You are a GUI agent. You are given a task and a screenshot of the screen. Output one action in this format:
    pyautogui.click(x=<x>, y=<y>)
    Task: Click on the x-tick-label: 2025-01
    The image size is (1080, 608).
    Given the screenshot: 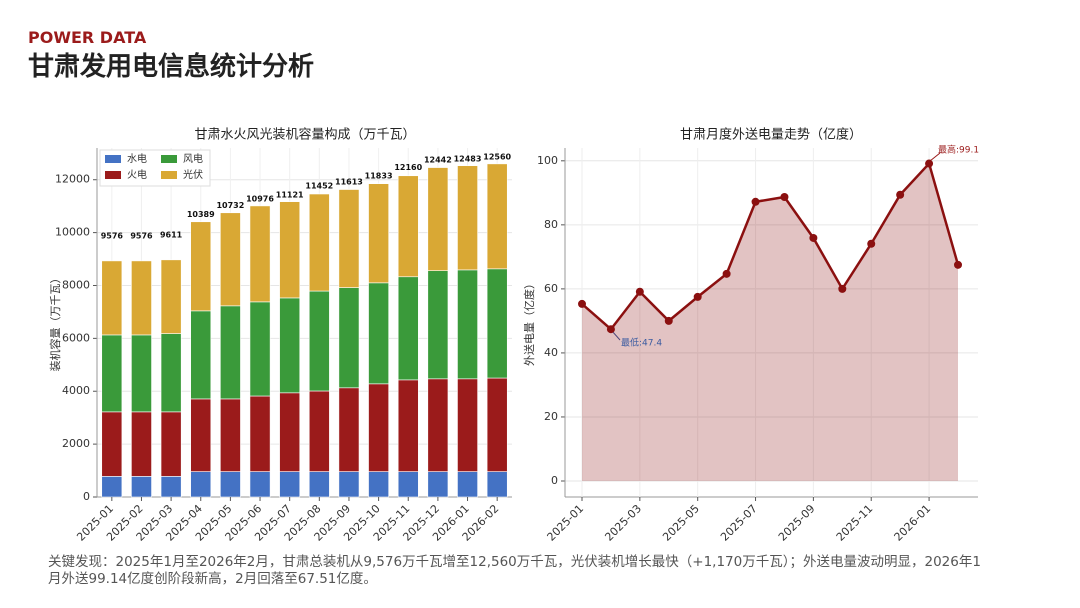 What is the action you would take?
    pyautogui.click(x=566, y=523)
    